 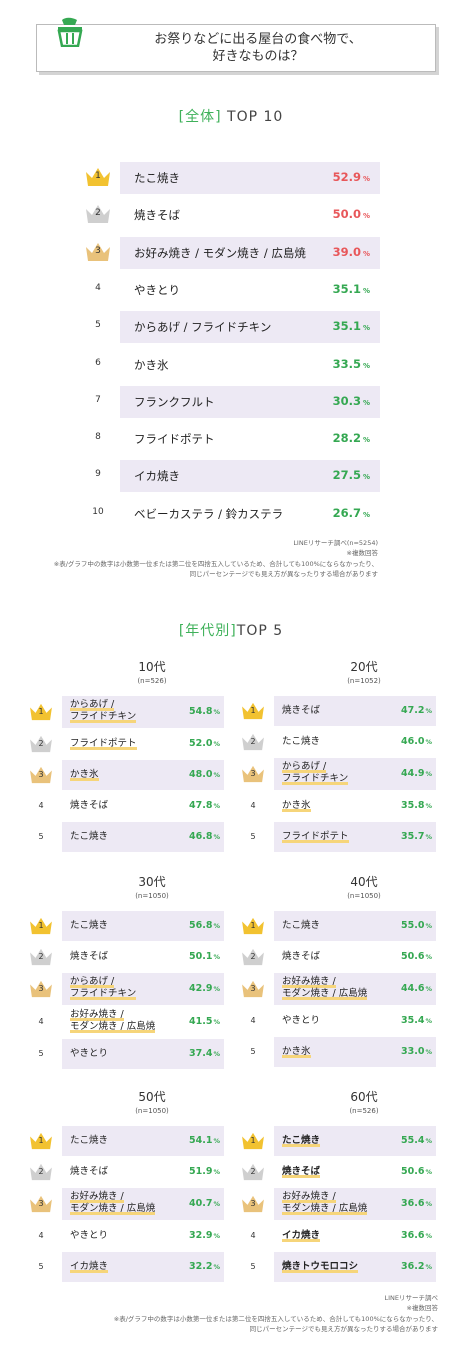 I want to click on age-table-row: 4 やきとり 35.4%, so click(x=337, y=1021).